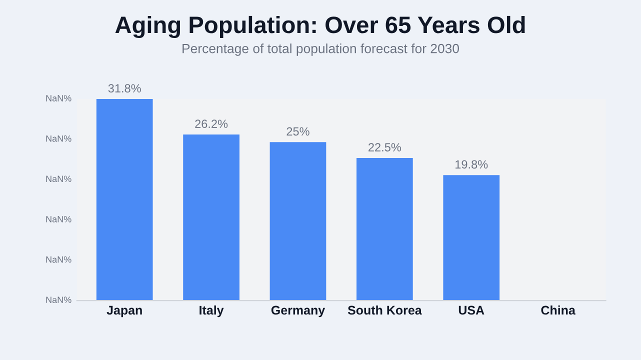 Image resolution: width=641 pixels, height=360 pixels. What do you see at coordinates (298, 312) in the screenshot?
I see `x-tick-label: Germany` at bounding box center [298, 312].